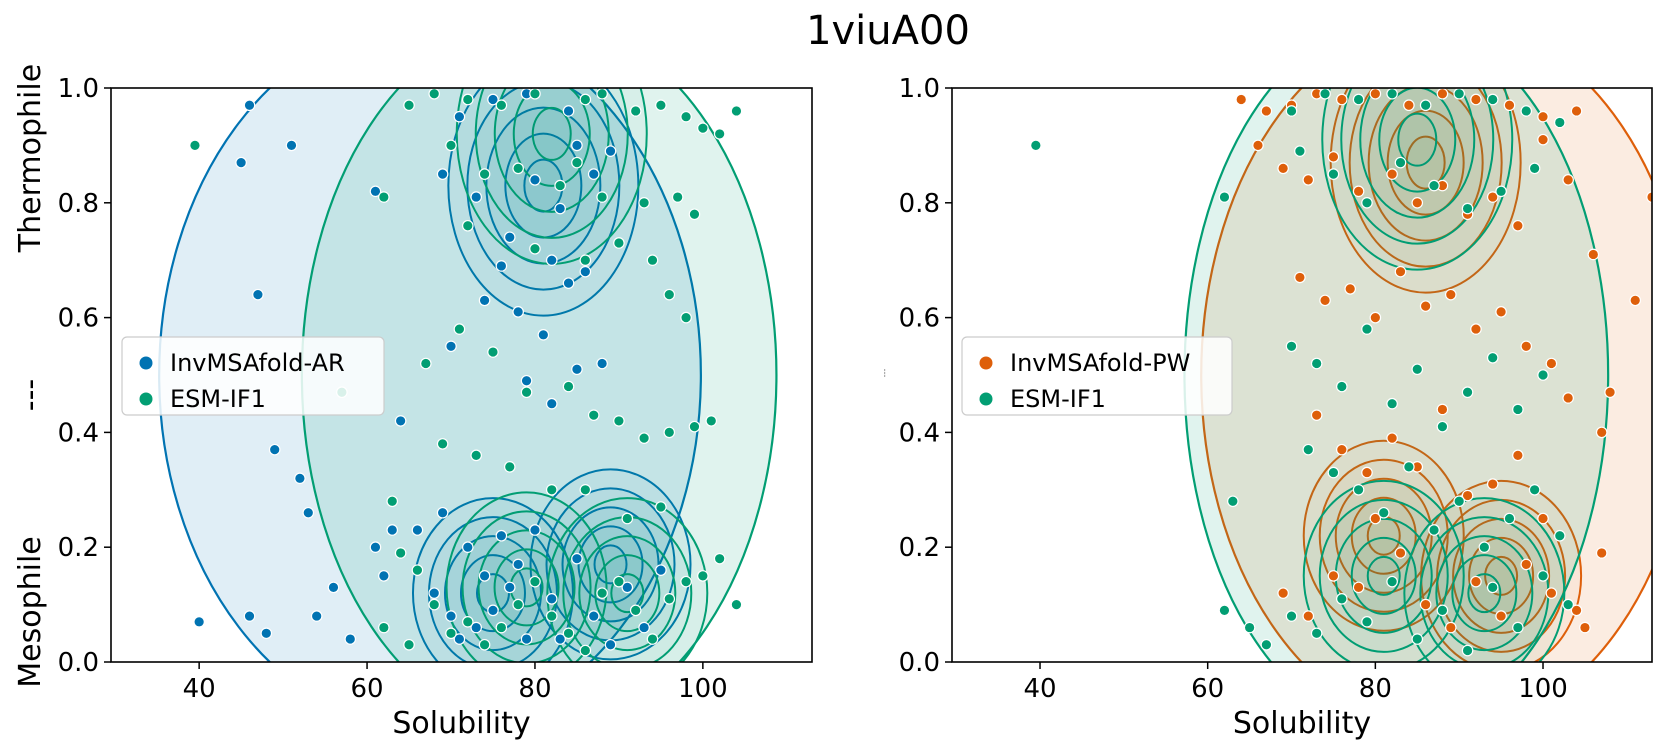  I want to click on x-tick-label: 60, so click(1207, 689).